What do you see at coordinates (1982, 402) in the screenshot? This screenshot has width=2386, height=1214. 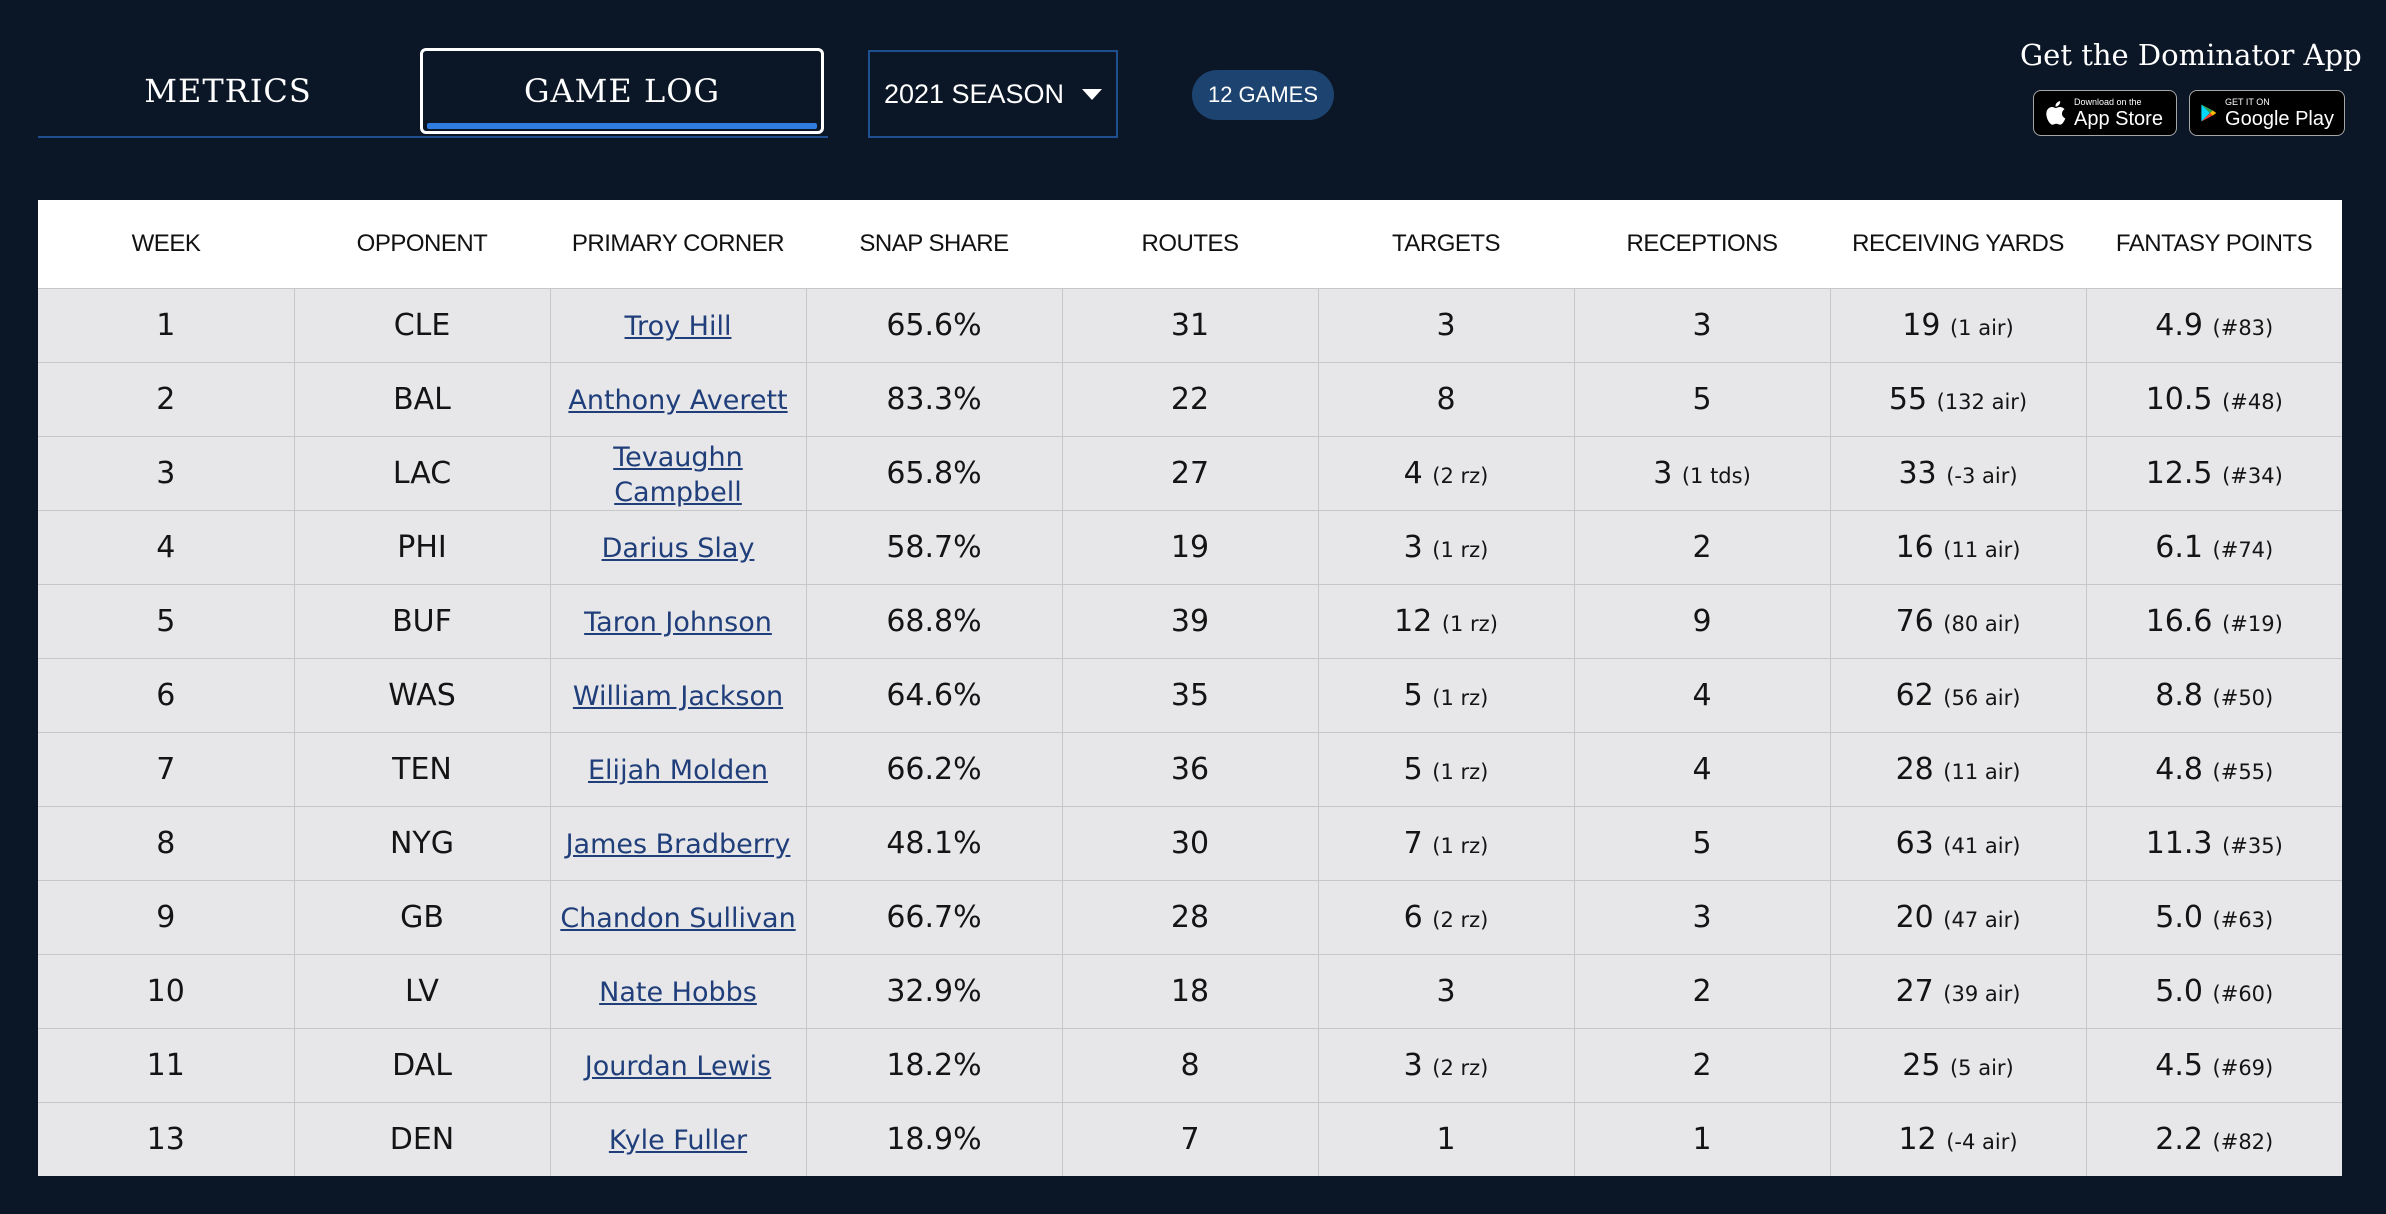 I see `yards-note: (132 air)` at bounding box center [1982, 402].